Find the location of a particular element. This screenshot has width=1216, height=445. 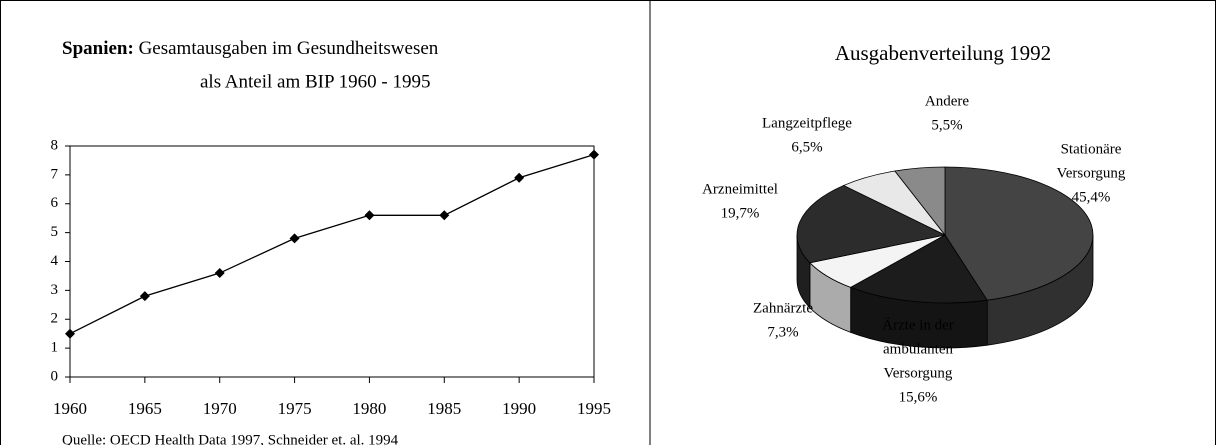

x-tick-label: 1990 is located at coordinates (519, 408).